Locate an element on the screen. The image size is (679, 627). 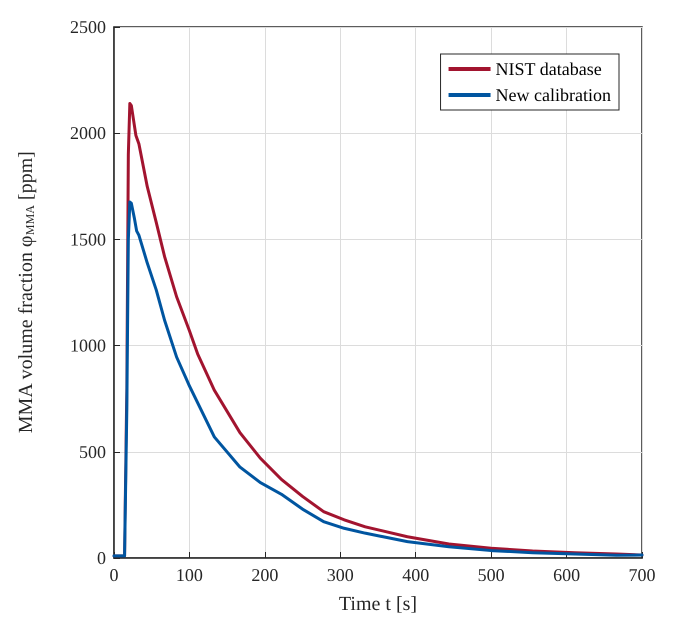
x-axis-title: Time t [s] is located at coordinates (378, 604).